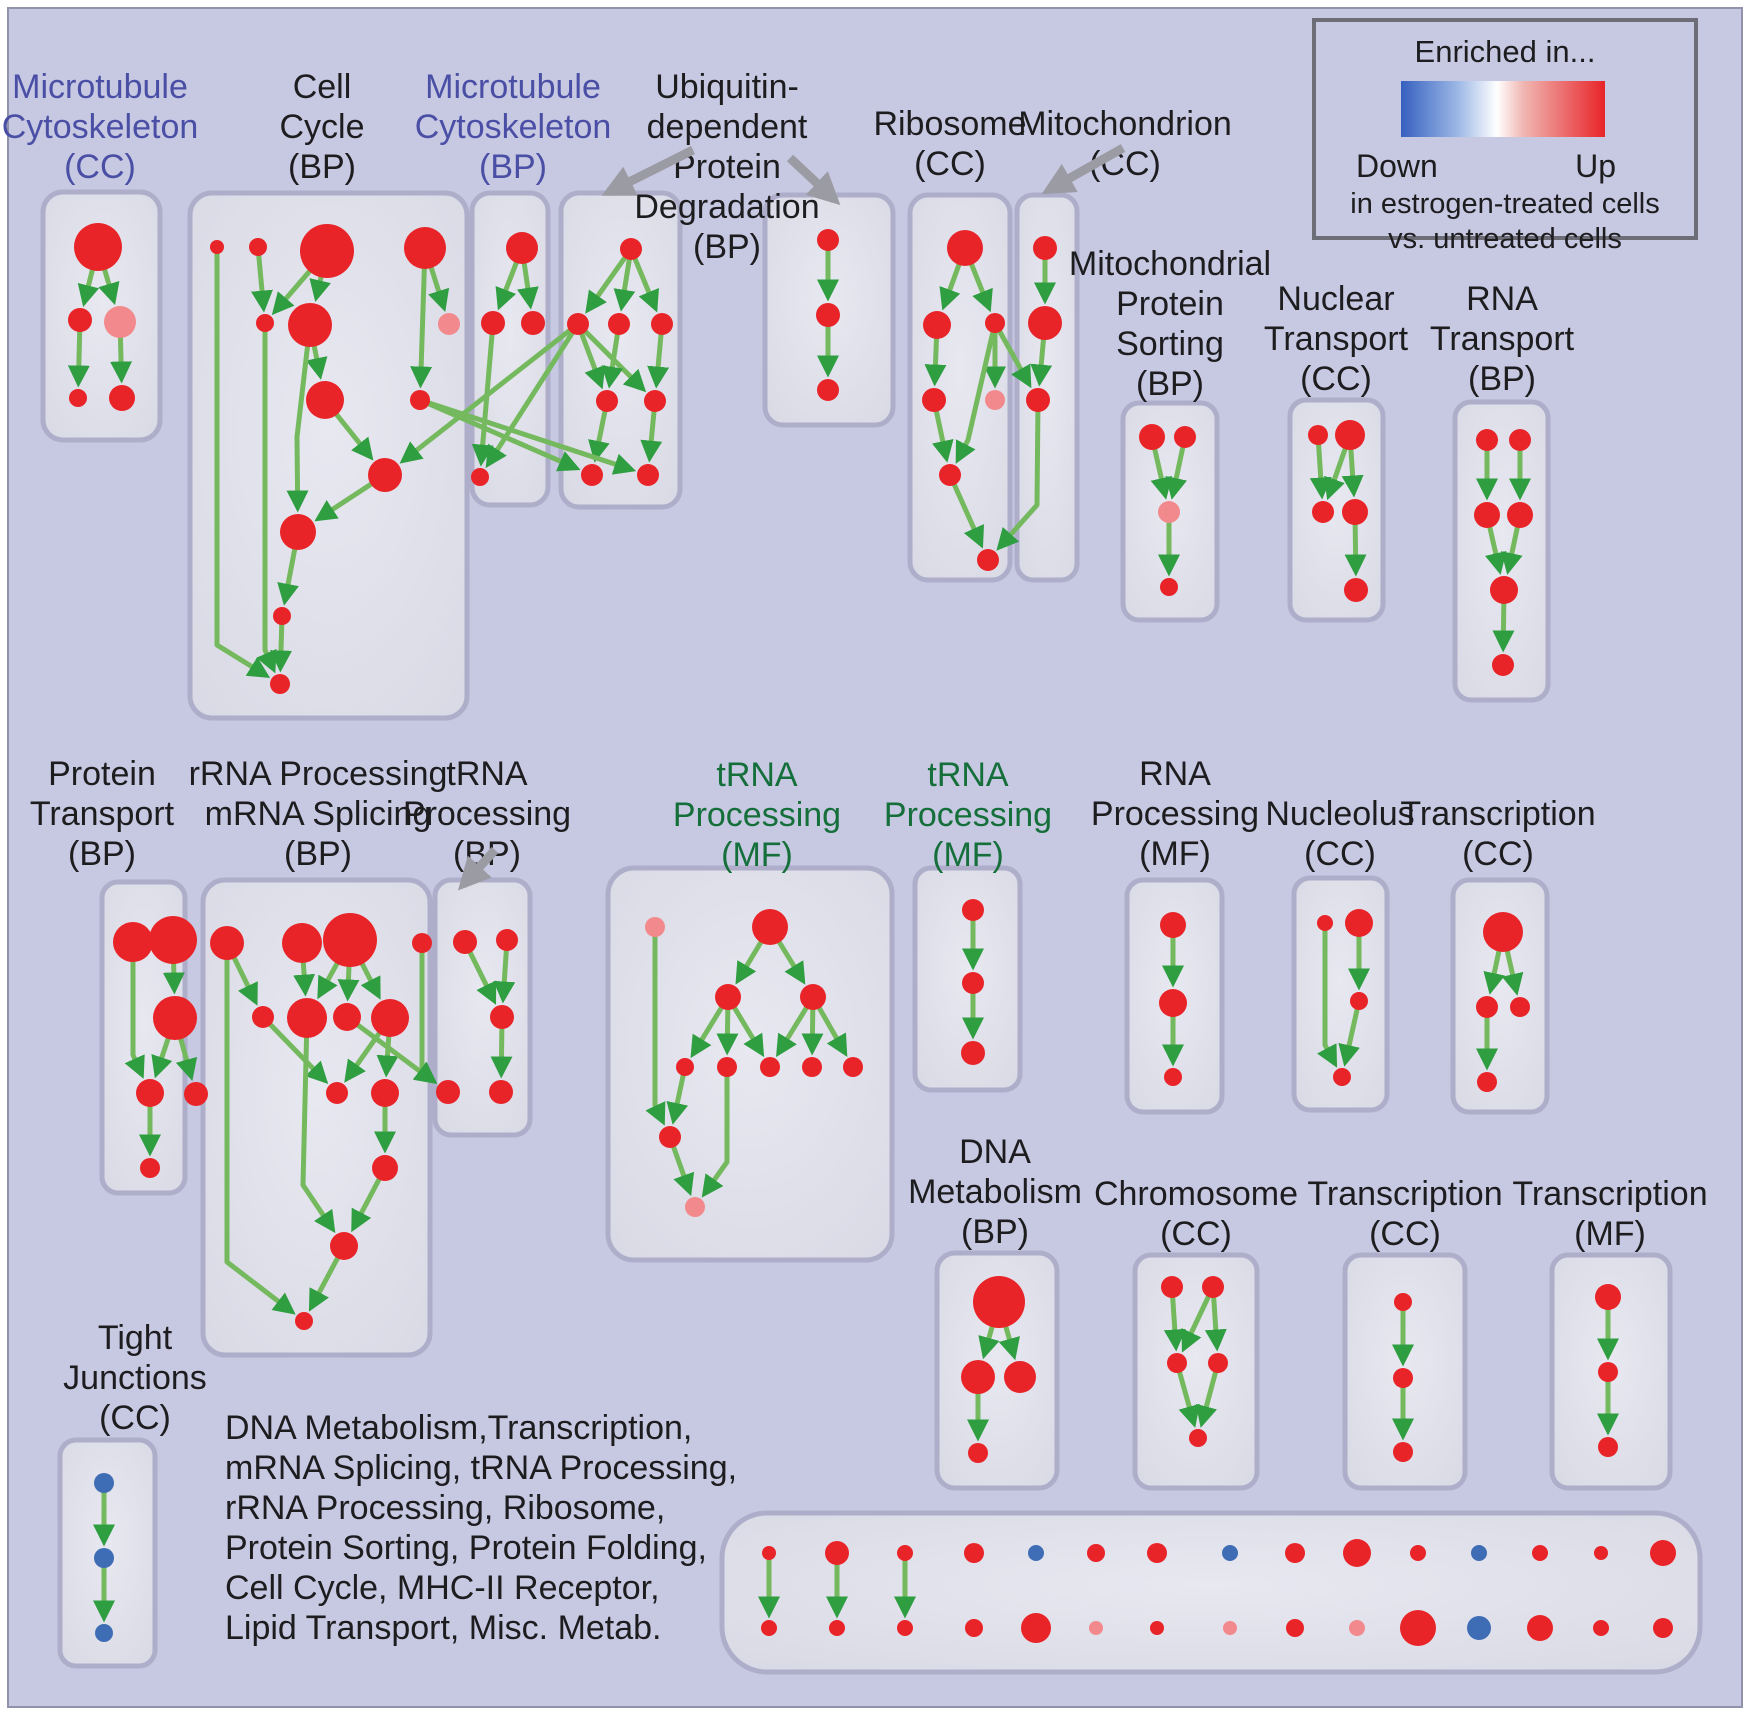 This screenshot has width=1750, height=1715. I want to click on cluster-label-tight-junctions-cc: Tight Junctions (CC), so click(135, 1378).